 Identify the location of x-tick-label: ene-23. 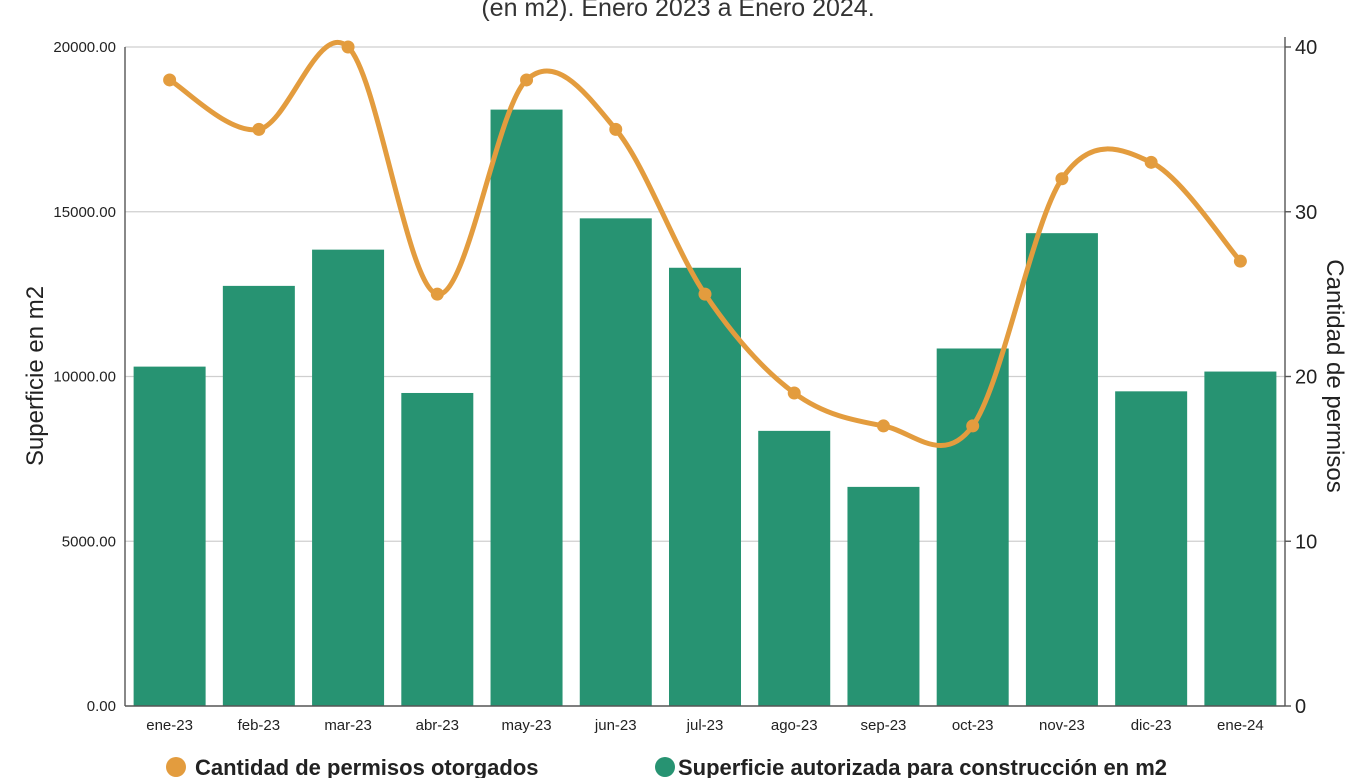
(169, 725).